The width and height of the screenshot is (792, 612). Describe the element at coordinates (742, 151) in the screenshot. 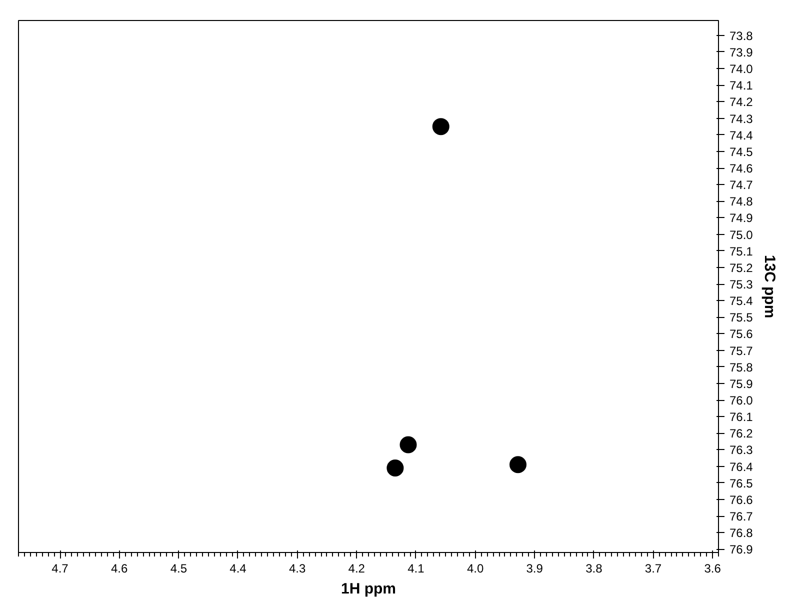

I see `y-tick-label: 74.5` at that location.